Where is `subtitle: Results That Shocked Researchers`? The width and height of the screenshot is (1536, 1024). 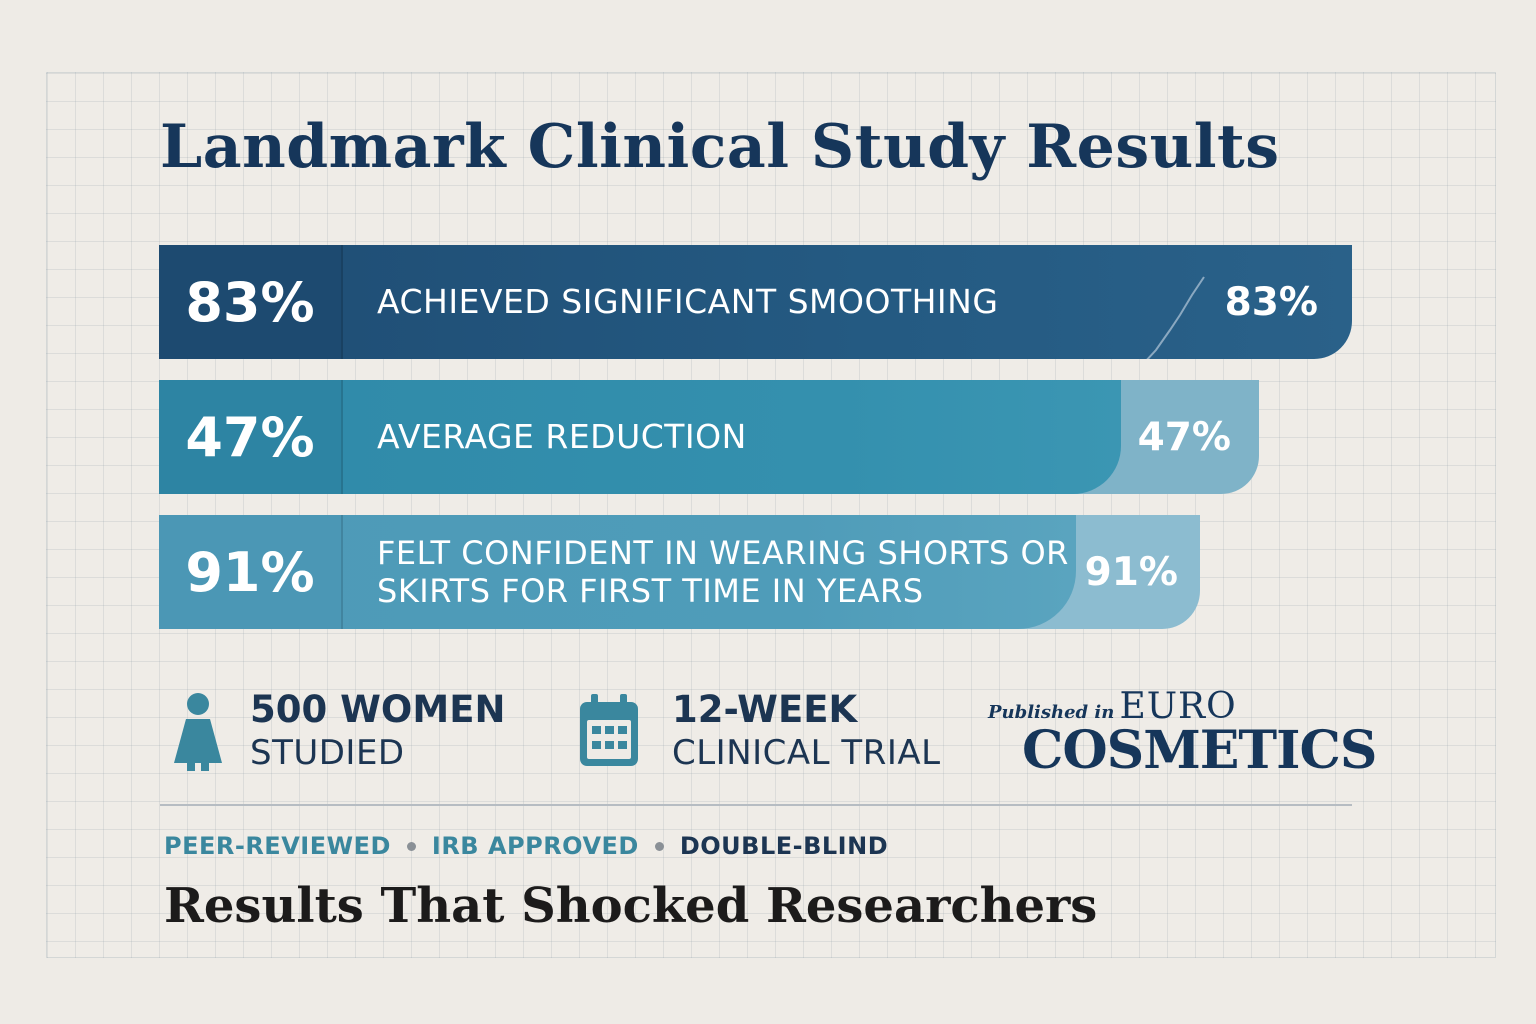
subtitle: Results That Shocked Researchers is located at coordinates (631, 906).